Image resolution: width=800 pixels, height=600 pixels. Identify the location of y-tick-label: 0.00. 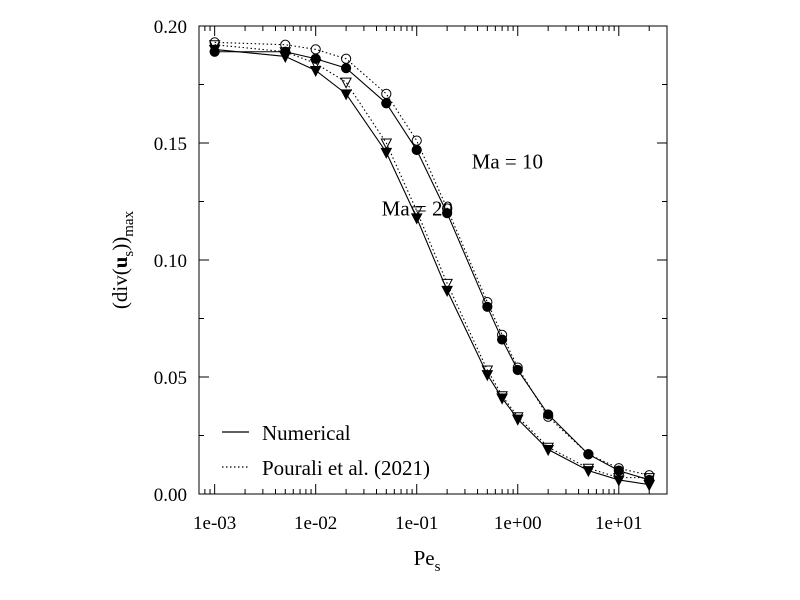
(170, 495).